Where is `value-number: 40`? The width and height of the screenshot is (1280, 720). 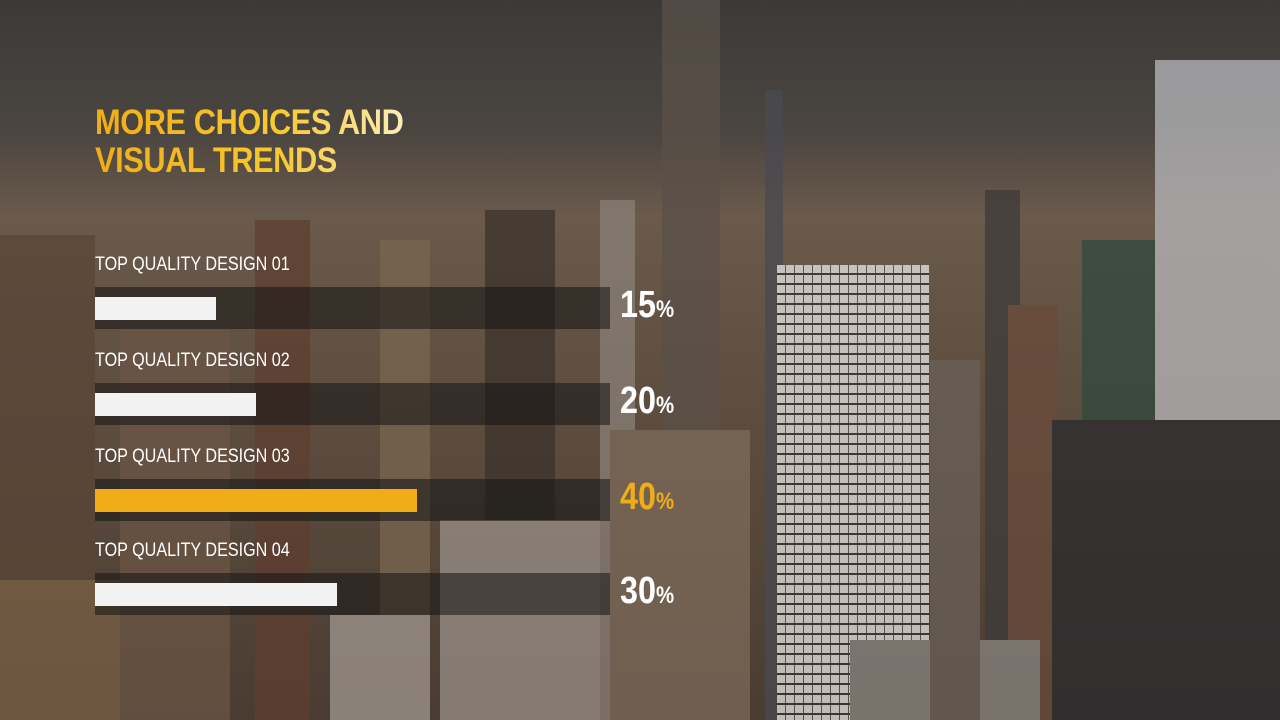 value-number: 40 is located at coordinates (638, 497).